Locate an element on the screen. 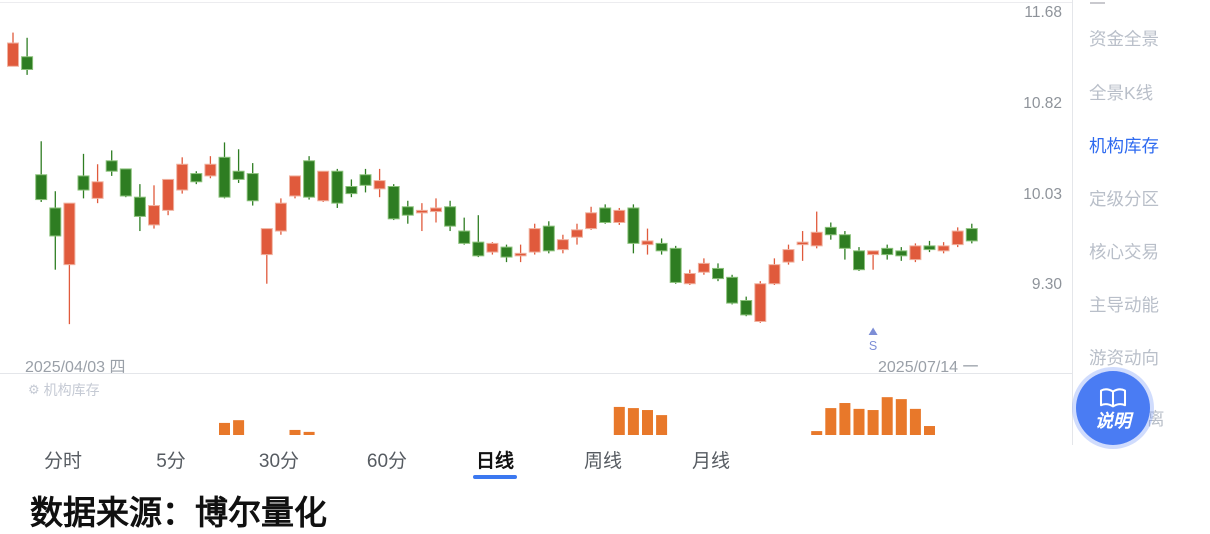  sidebar-item-dominant-momentum: 主导动能 is located at coordinates (1124, 305).